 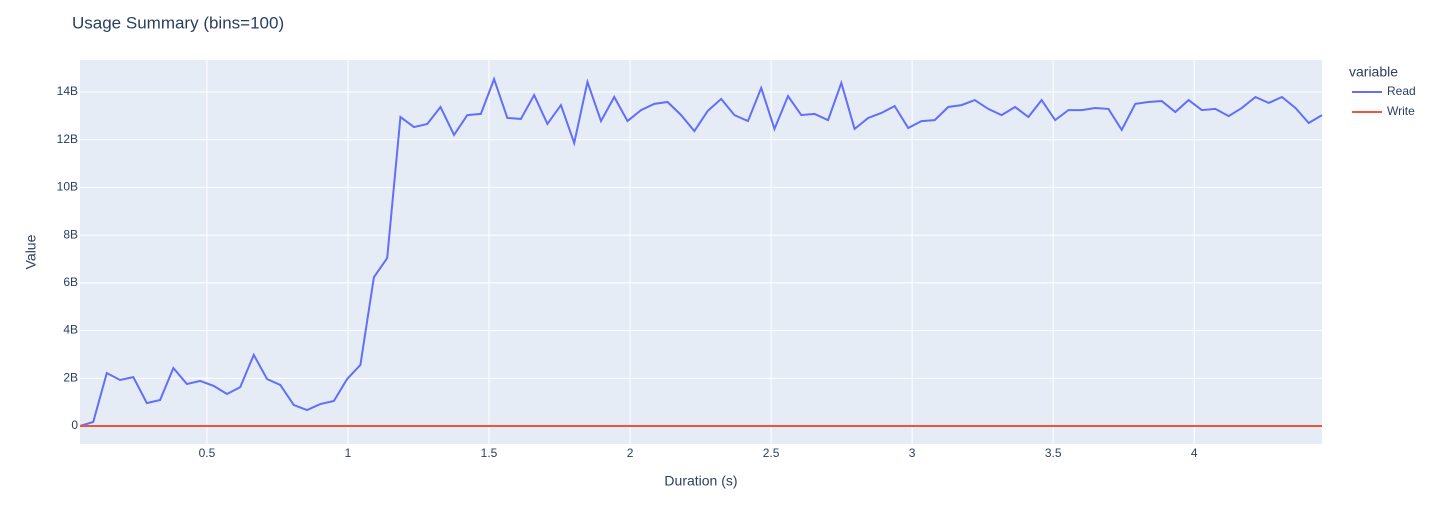 What do you see at coordinates (70, 234) in the screenshot?
I see `y-tick-label: 8B` at bounding box center [70, 234].